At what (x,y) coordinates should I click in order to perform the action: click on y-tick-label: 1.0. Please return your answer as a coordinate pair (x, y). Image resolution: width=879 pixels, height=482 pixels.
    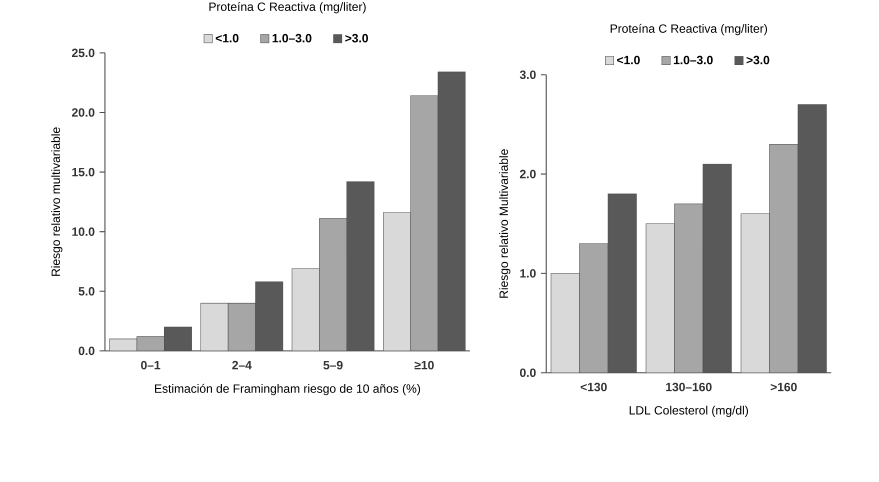
    Looking at the image, I should click on (528, 273).